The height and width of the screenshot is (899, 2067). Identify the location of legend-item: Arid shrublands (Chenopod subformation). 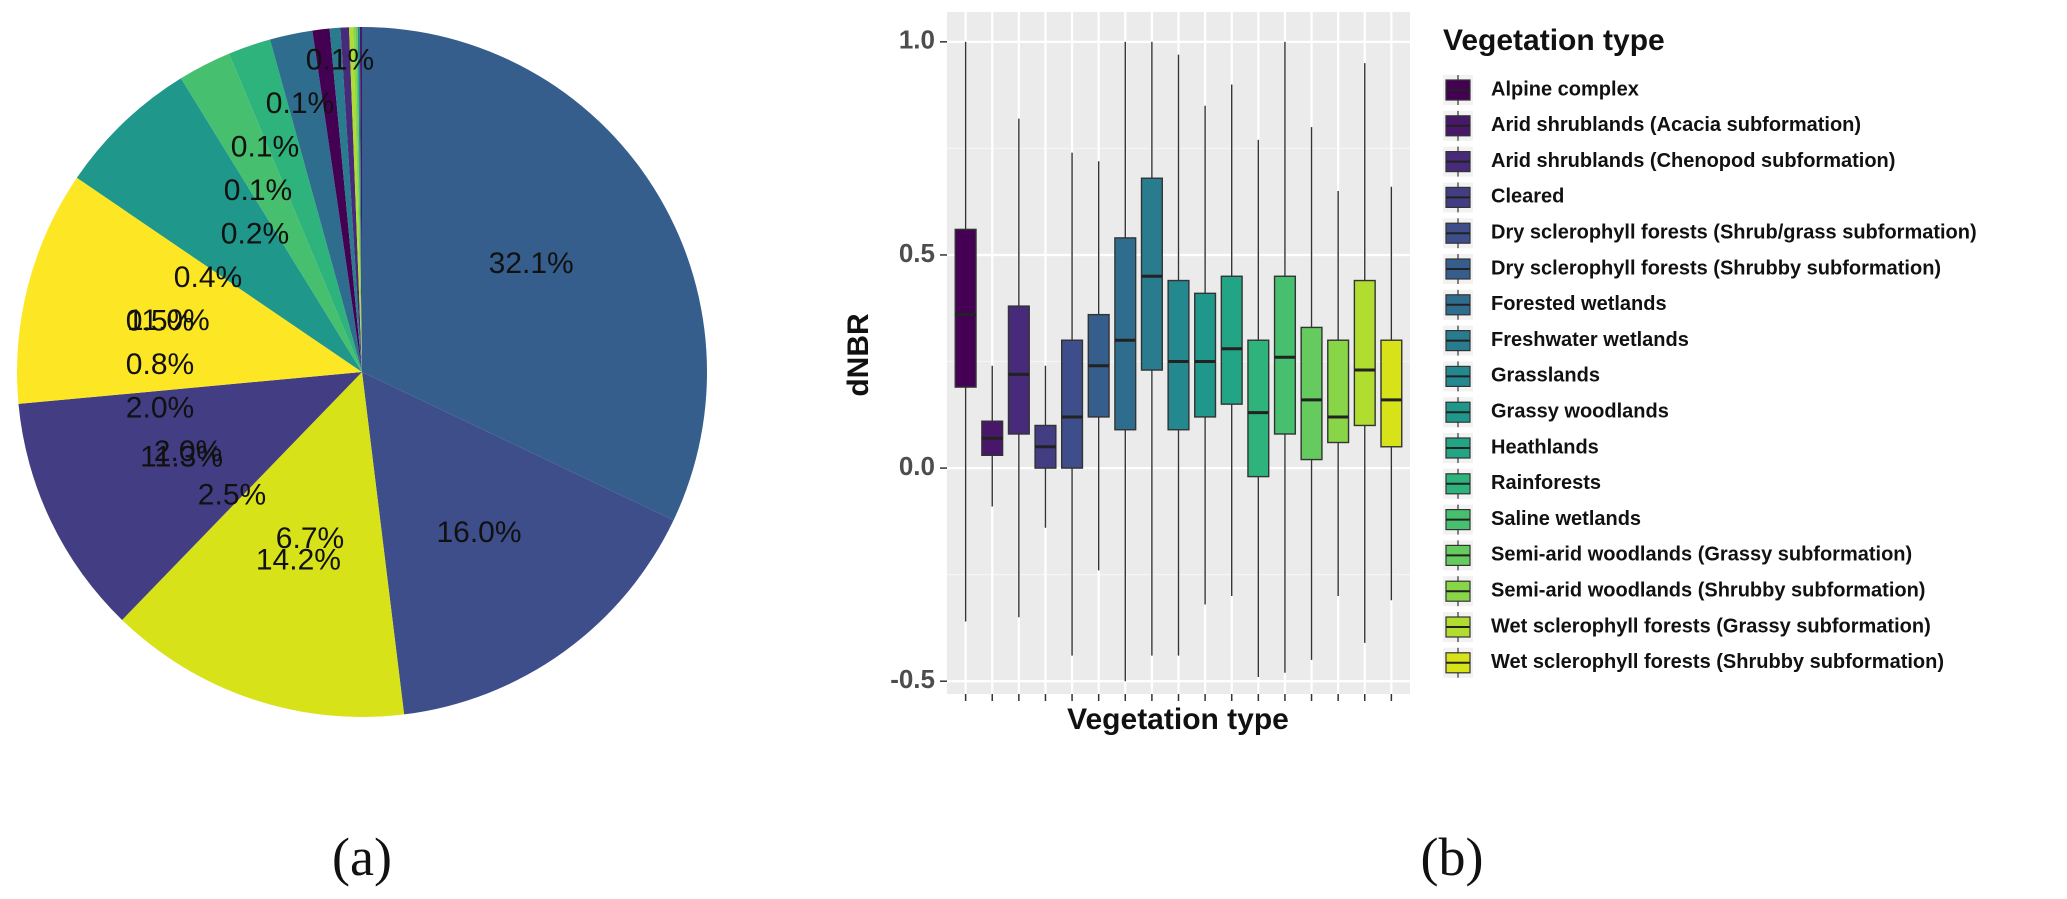
(1669, 161).